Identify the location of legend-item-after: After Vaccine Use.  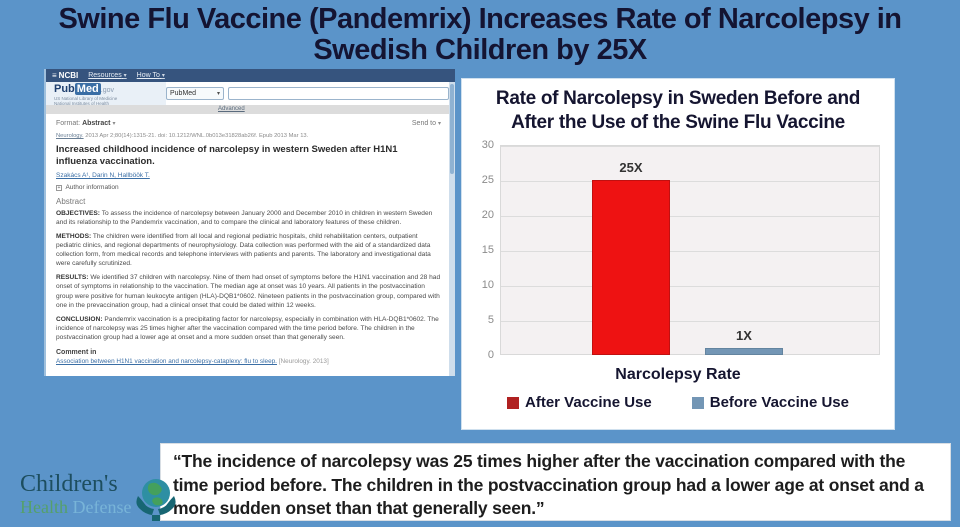
(579, 402).